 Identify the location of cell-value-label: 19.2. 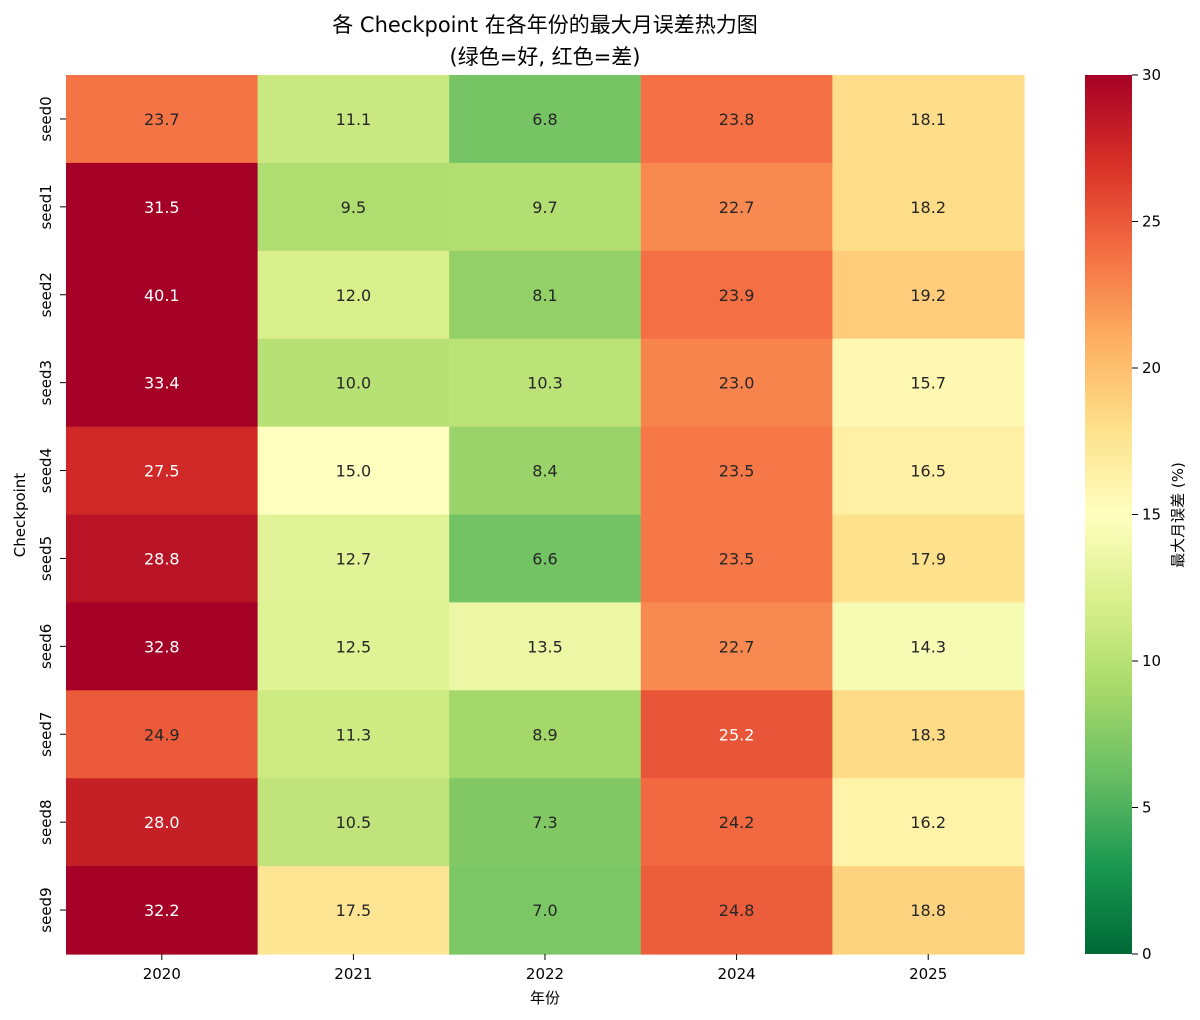
(928, 295).